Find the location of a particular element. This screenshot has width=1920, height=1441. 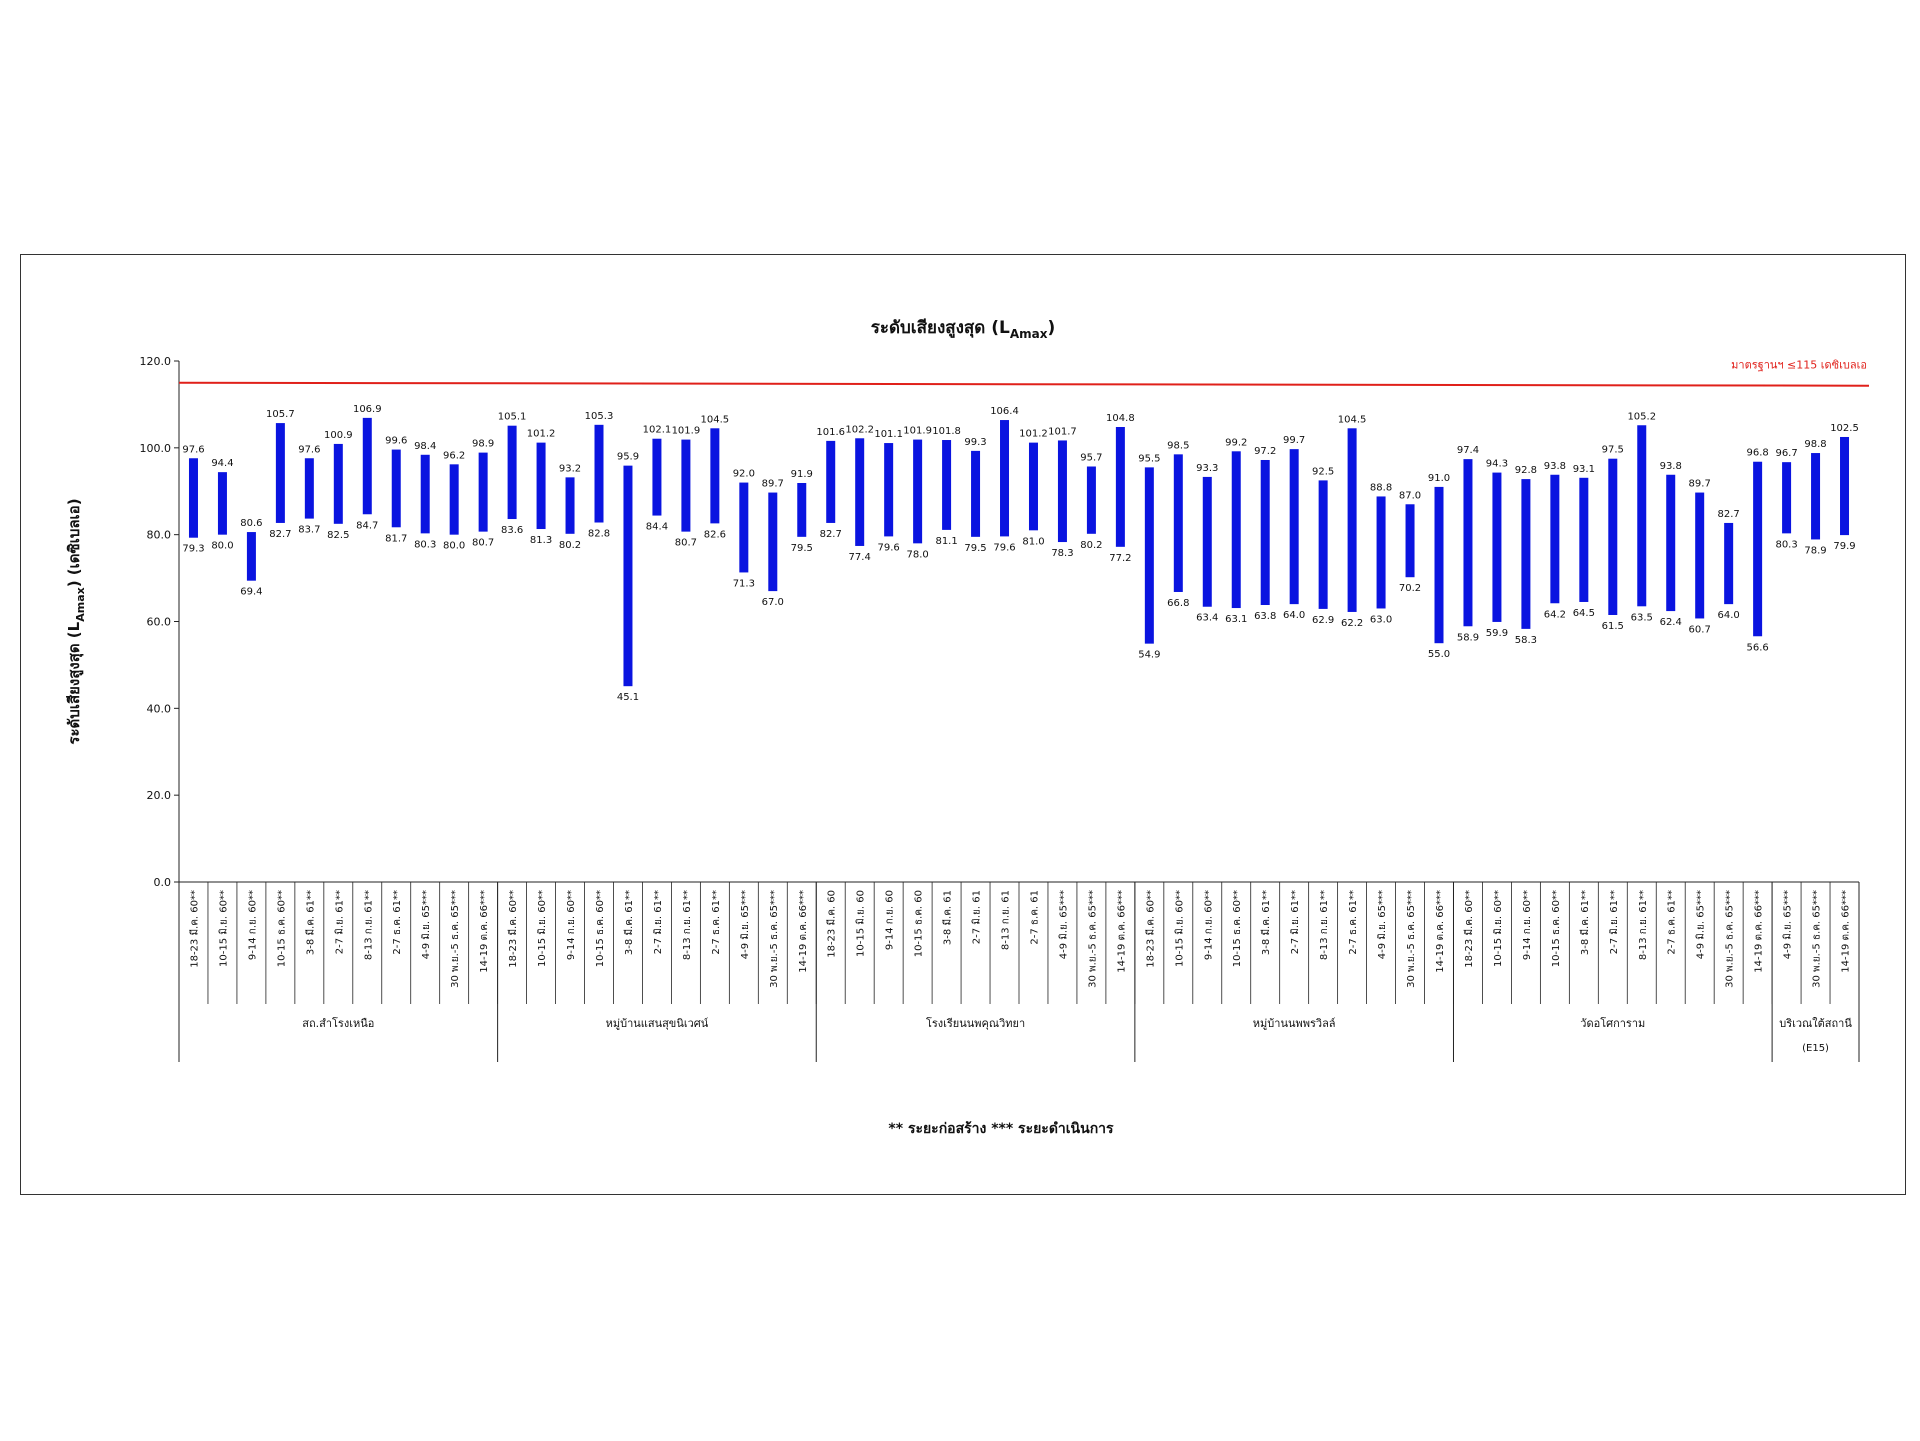

y-axis-label: ระดับเสียงสูงสุด (LAmax) (เดซิเบลเอ) is located at coordinates (76, 621).